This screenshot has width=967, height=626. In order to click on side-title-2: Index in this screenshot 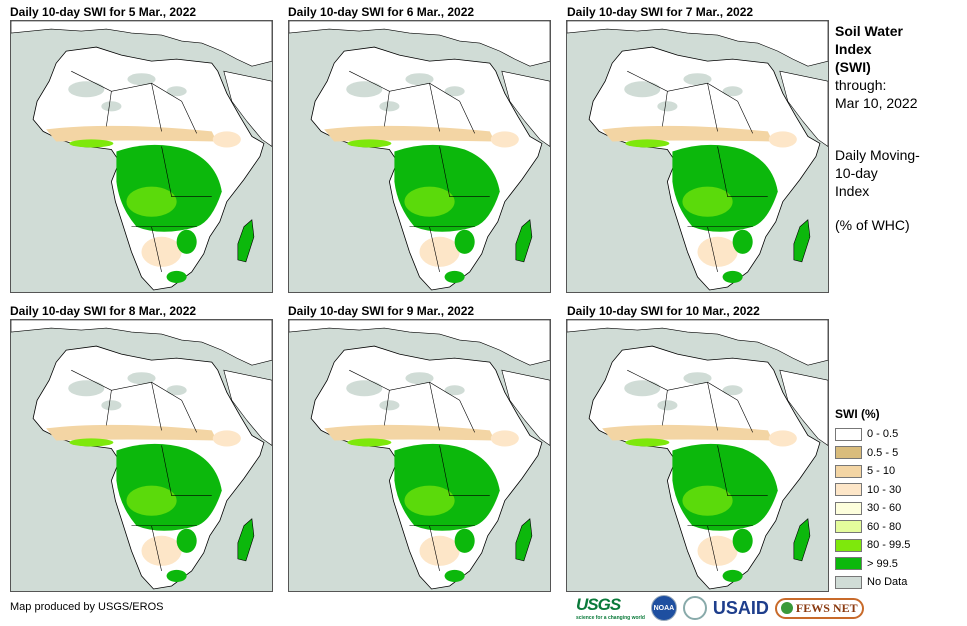, I will do `click(853, 49)`.